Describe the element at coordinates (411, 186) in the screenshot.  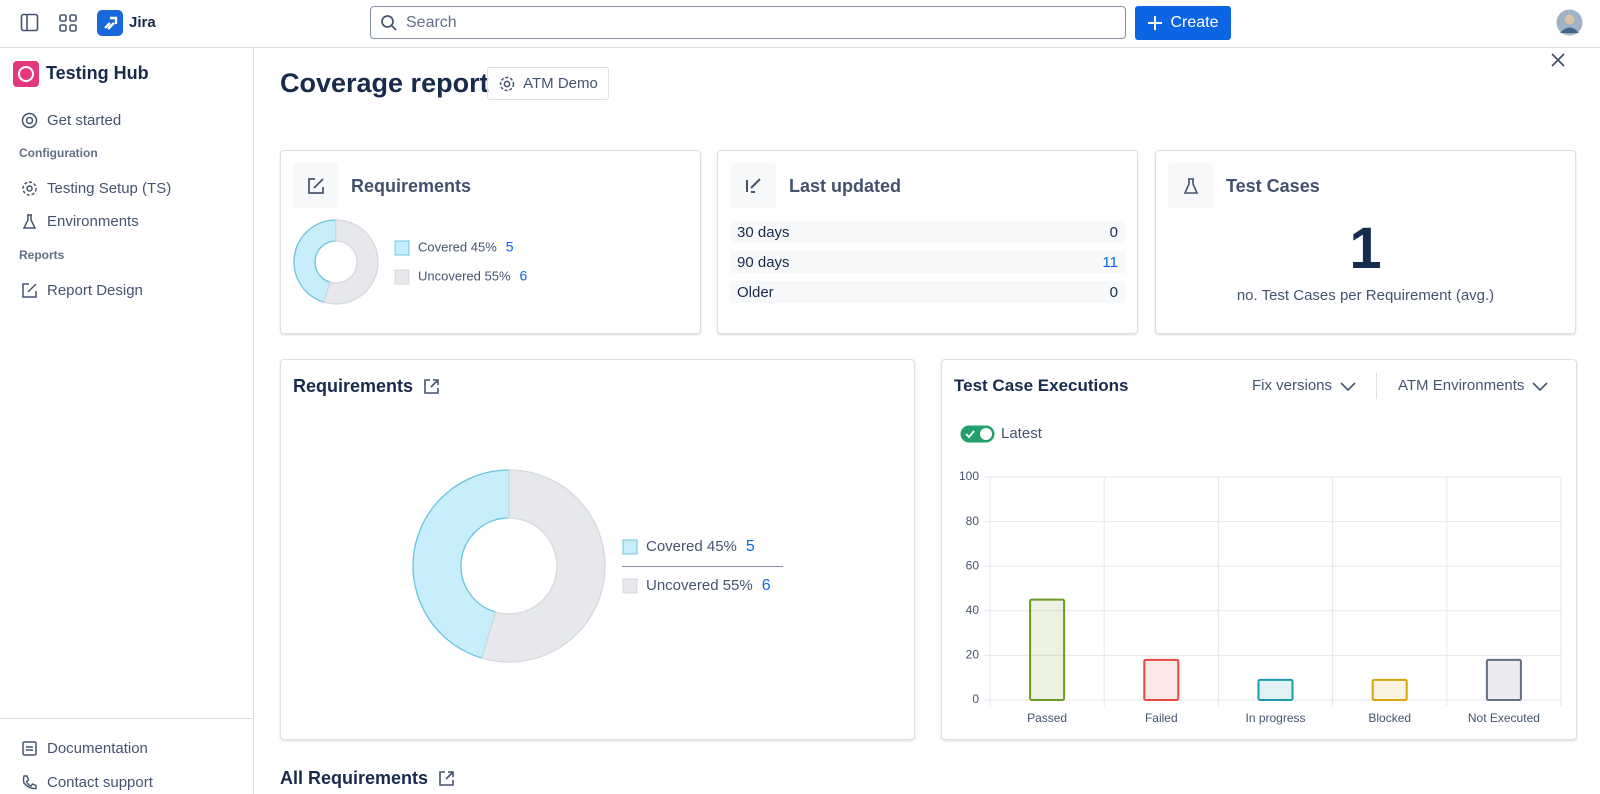
I see `card-title: Requirements` at that location.